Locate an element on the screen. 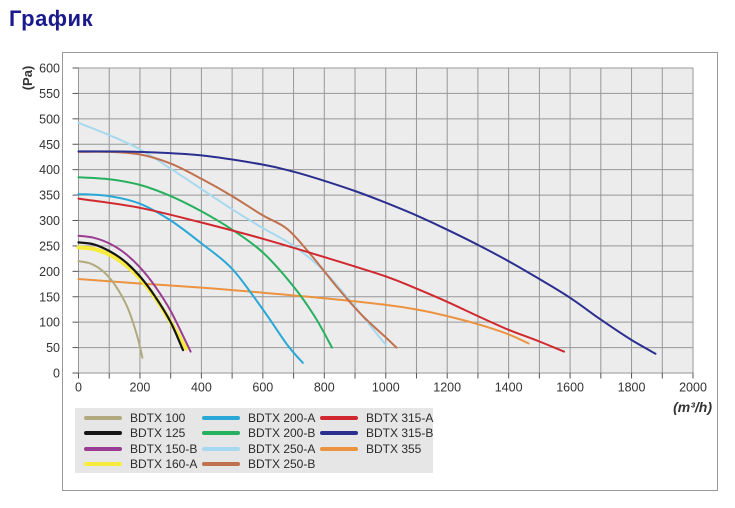 This screenshot has height=508, width=735. y-tick-label: 100 is located at coordinates (49, 323).